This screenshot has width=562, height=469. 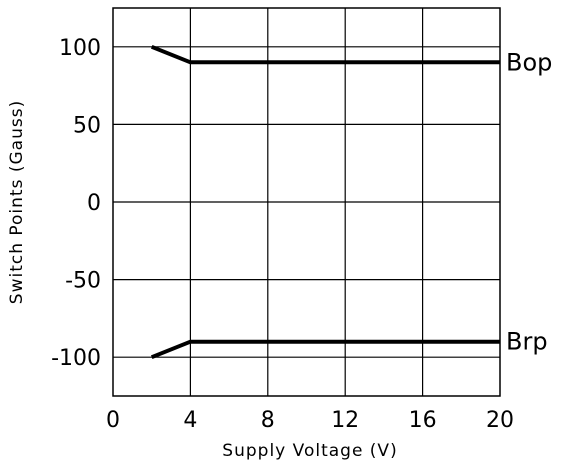 What do you see at coordinates (325, 54) in the screenshot?
I see `series-line-bop` at bounding box center [325, 54].